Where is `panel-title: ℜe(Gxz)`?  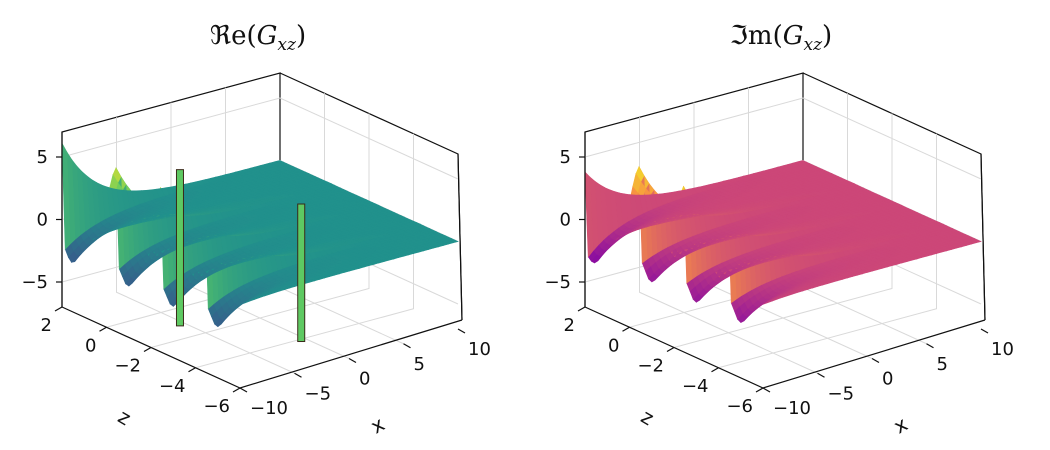 panel-title: ℜe(Gxz) is located at coordinates (258, 38).